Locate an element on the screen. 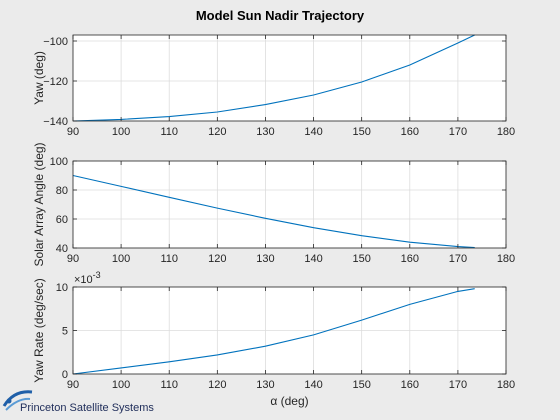 The height and width of the screenshot is (420, 560). y-axis-label: Solar Array Angle (deg) is located at coordinates (39, 204).